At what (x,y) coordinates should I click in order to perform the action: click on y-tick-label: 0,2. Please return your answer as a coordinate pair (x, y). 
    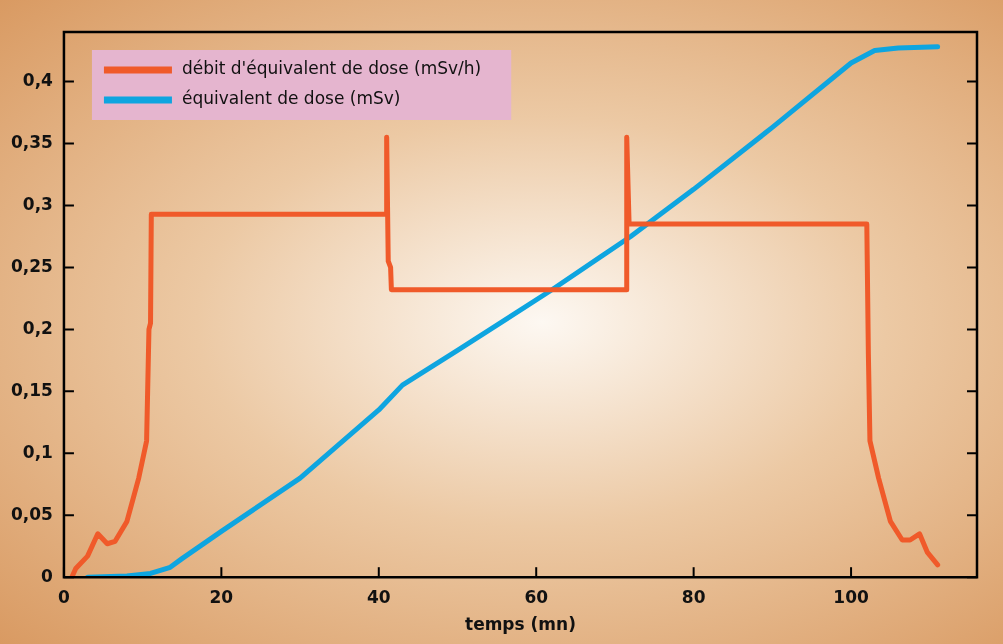
    Looking at the image, I should click on (37, 327).